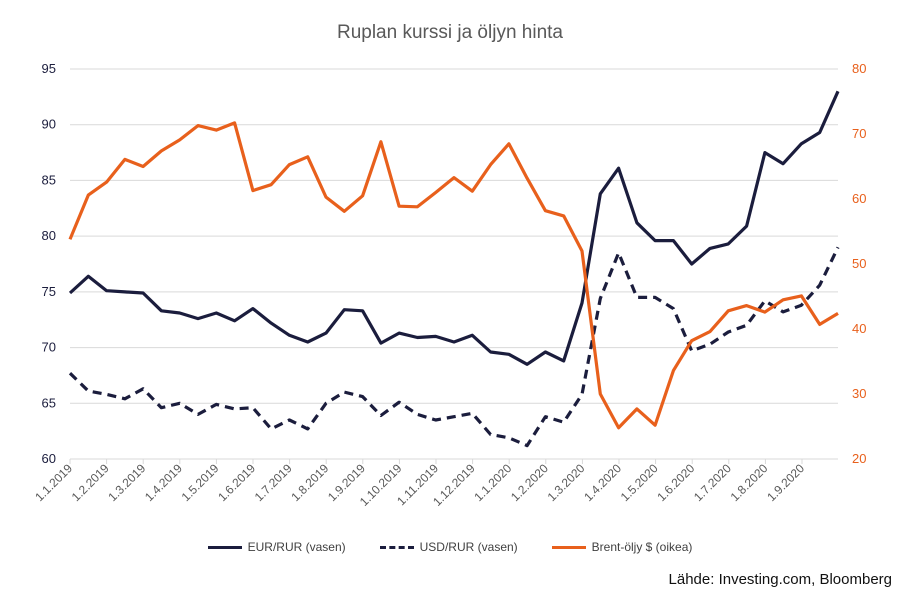 The height and width of the screenshot is (600, 900). Describe the element at coordinates (49, 68) in the screenshot. I see `y-left-tick-label: 95` at that location.